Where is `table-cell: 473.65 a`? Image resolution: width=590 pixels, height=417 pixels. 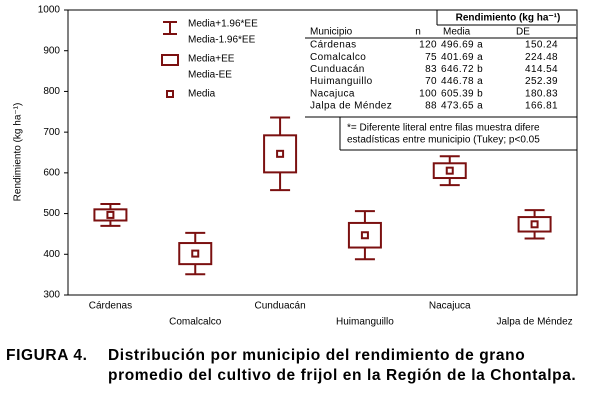 table-cell: 473.65 a is located at coordinates (462, 106).